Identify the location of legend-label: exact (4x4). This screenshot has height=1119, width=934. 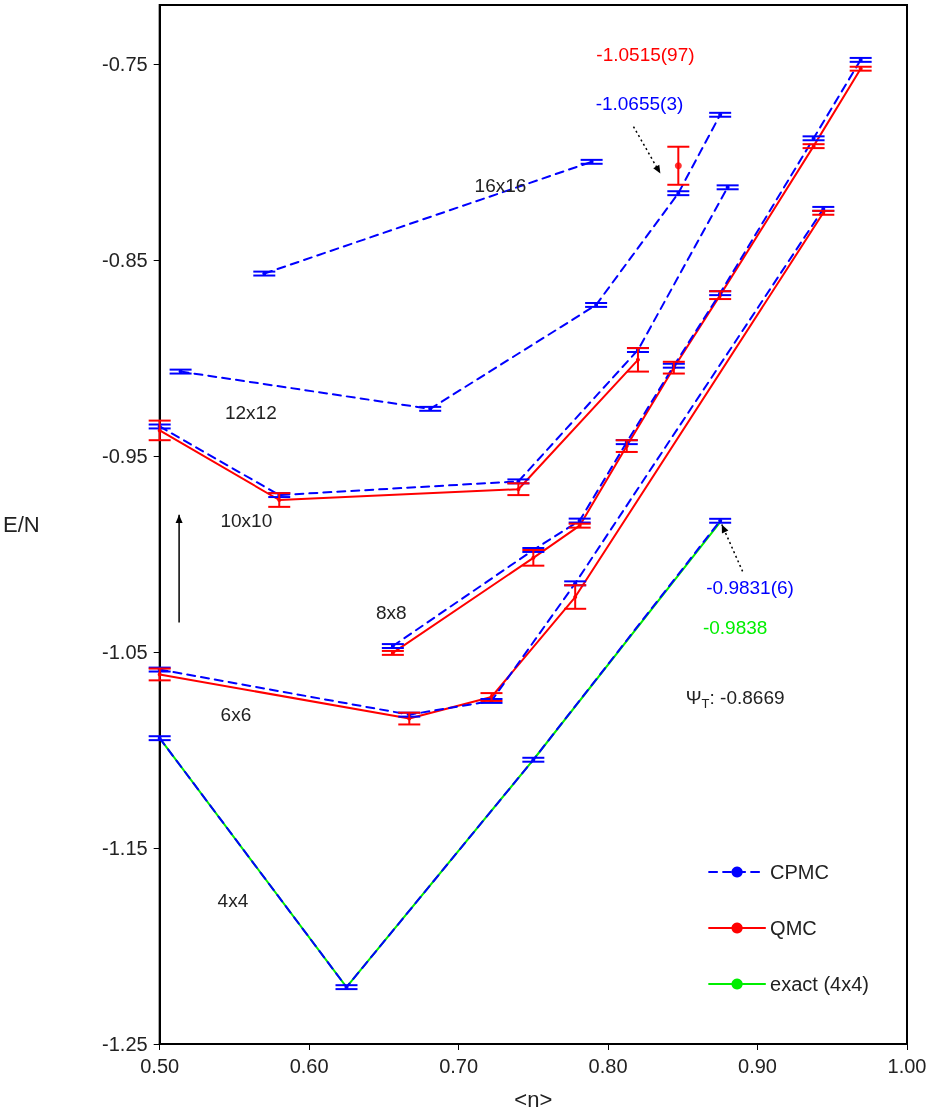
(820, 984).